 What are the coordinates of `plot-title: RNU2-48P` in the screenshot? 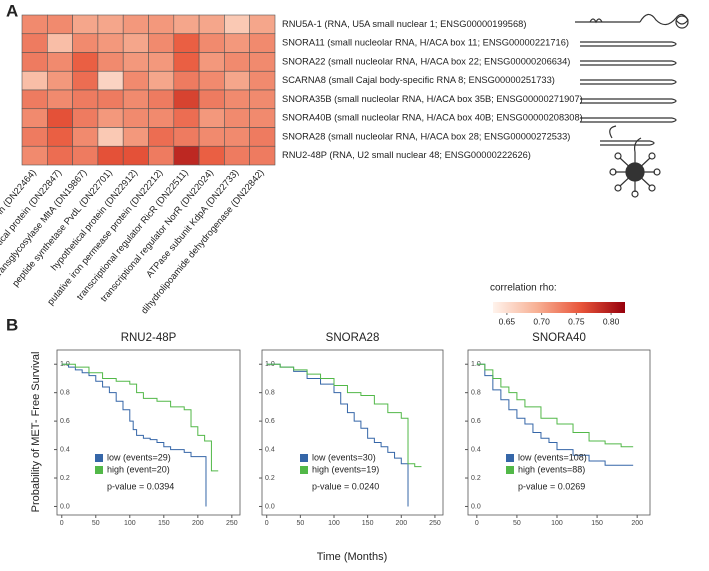 It's located at (149, 338).